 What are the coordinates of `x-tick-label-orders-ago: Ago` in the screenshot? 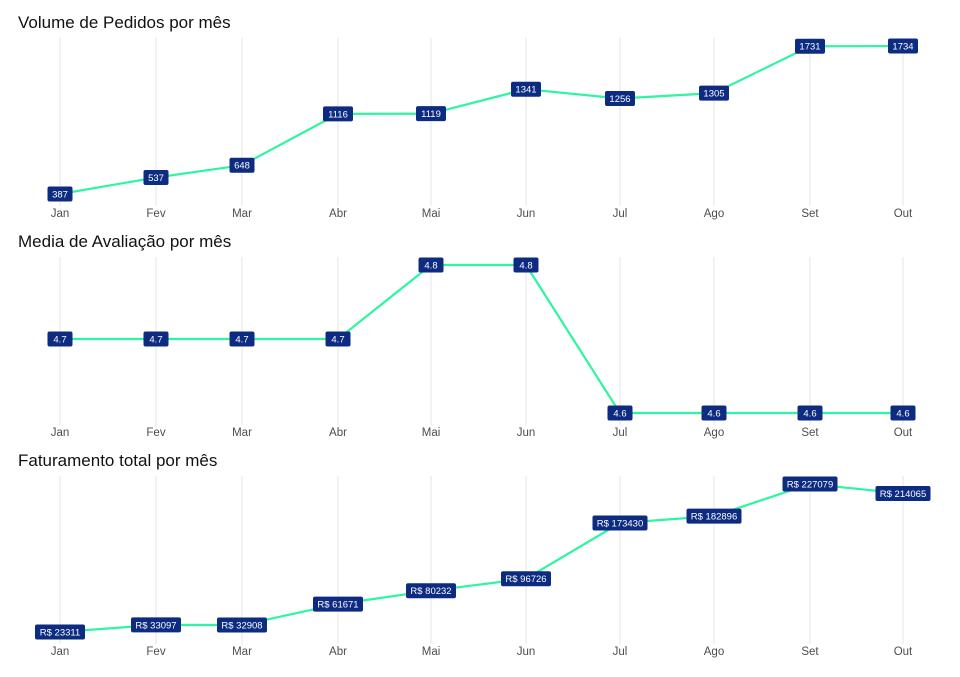 It's located at (714, 214).